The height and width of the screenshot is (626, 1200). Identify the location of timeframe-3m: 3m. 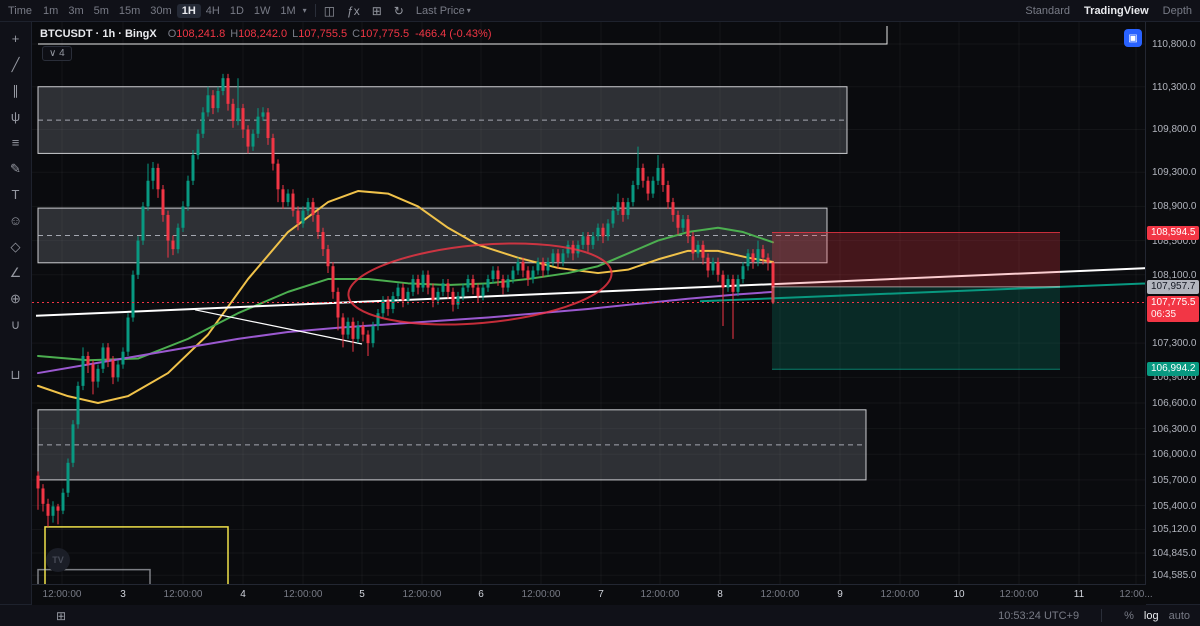
(76, 10).